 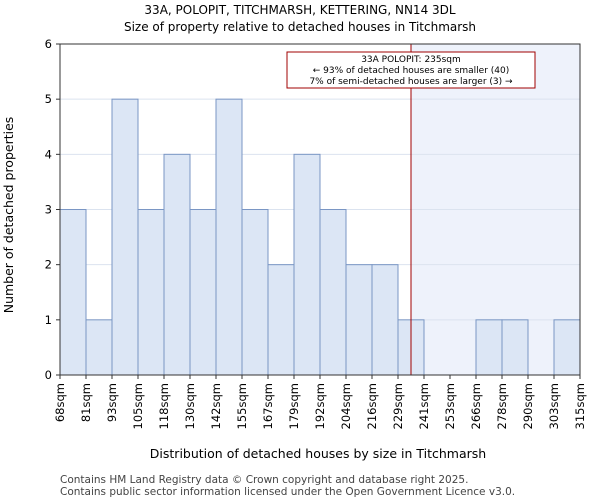 What do you see at coordinates (528, 406) in the screenshot?
I see `x-tick-label-290sqm: 290sqm` at bounding box center [528, 406].